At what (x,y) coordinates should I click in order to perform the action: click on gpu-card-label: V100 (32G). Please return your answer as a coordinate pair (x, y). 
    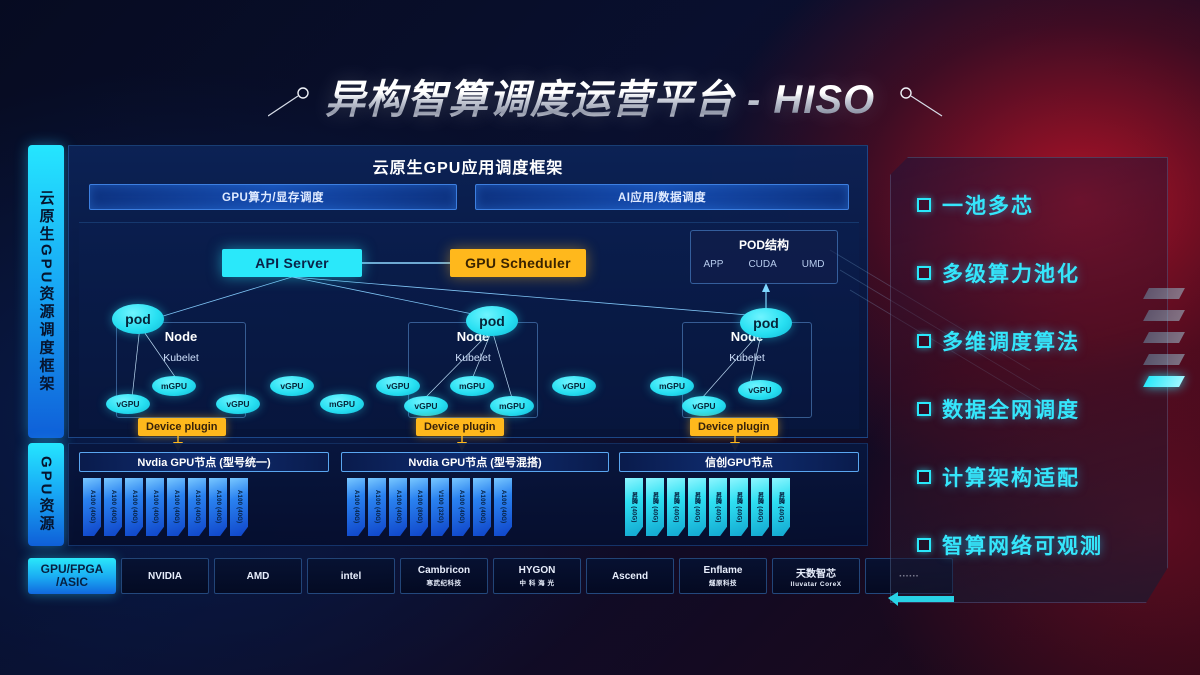
    Looking at the image, I should click on (440, 507).